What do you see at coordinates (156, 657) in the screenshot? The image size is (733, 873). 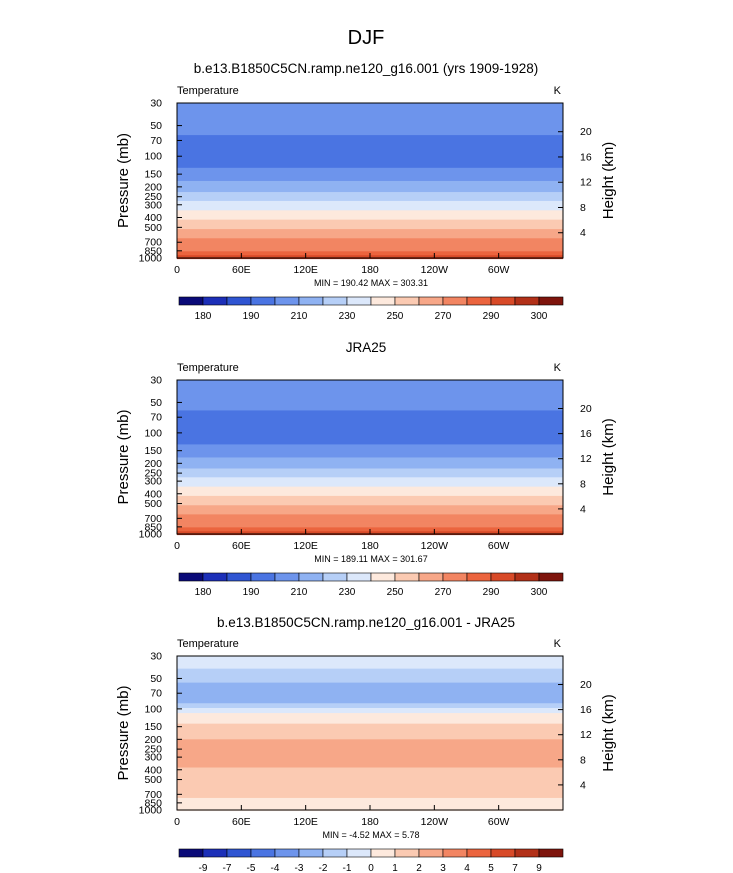 I see `y-tick-label: 30` at bounding box center [156, 657].